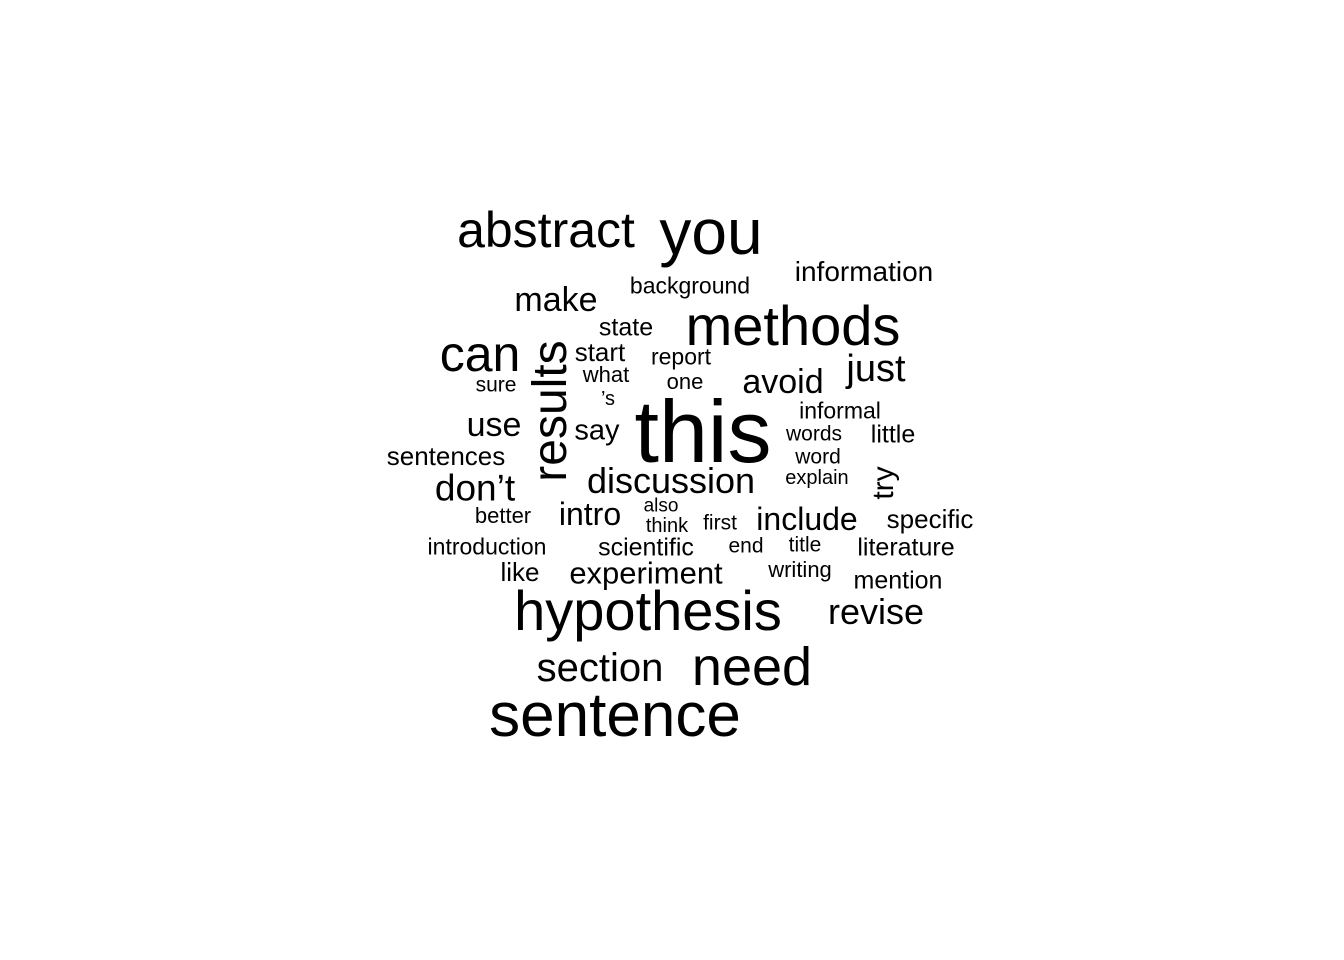  What do you see at coordinates (590, 514) in the screenshot?
I see `word-intro: intro` at bounding box center [590, 514].